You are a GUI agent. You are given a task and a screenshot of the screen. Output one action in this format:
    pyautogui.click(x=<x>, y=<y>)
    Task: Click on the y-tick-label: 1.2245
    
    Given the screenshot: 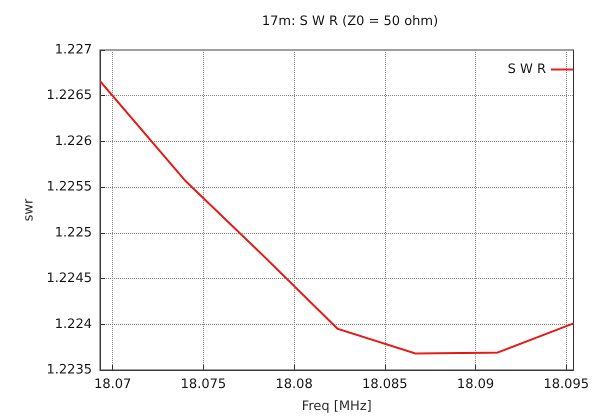 What is the action you would take?
    pyautogui.click(x=69, y=278)
    